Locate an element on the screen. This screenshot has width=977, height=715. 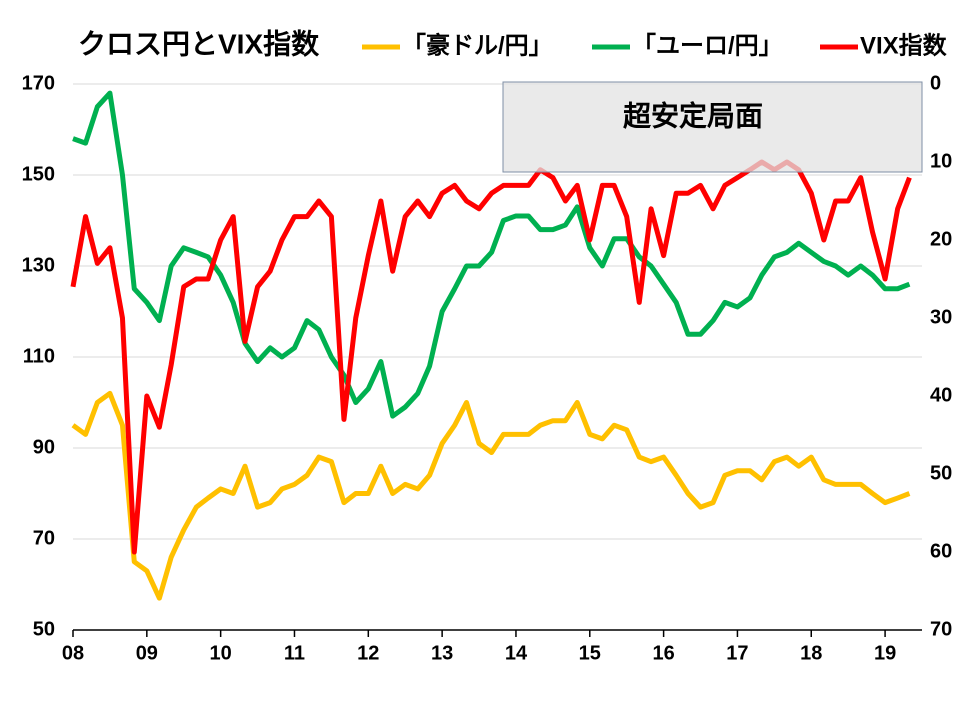
x-tick-label: 10 is located at coordinates (221, 653).